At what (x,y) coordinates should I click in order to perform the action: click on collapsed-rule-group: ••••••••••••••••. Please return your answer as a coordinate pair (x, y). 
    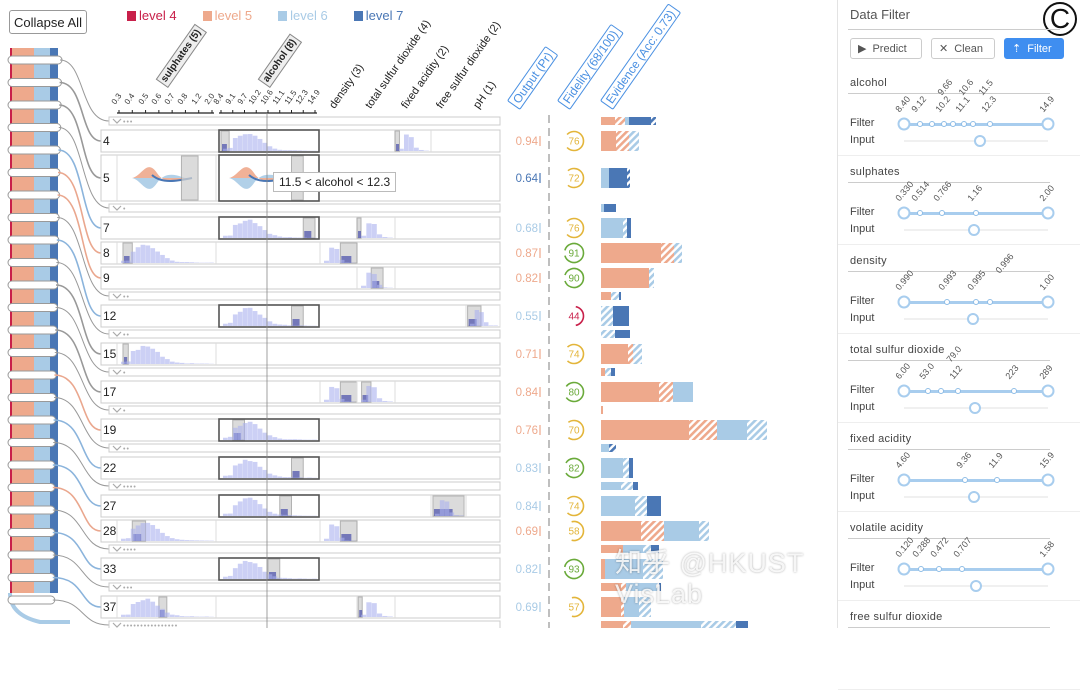
    Looking at the image, I should click on (304, 624).